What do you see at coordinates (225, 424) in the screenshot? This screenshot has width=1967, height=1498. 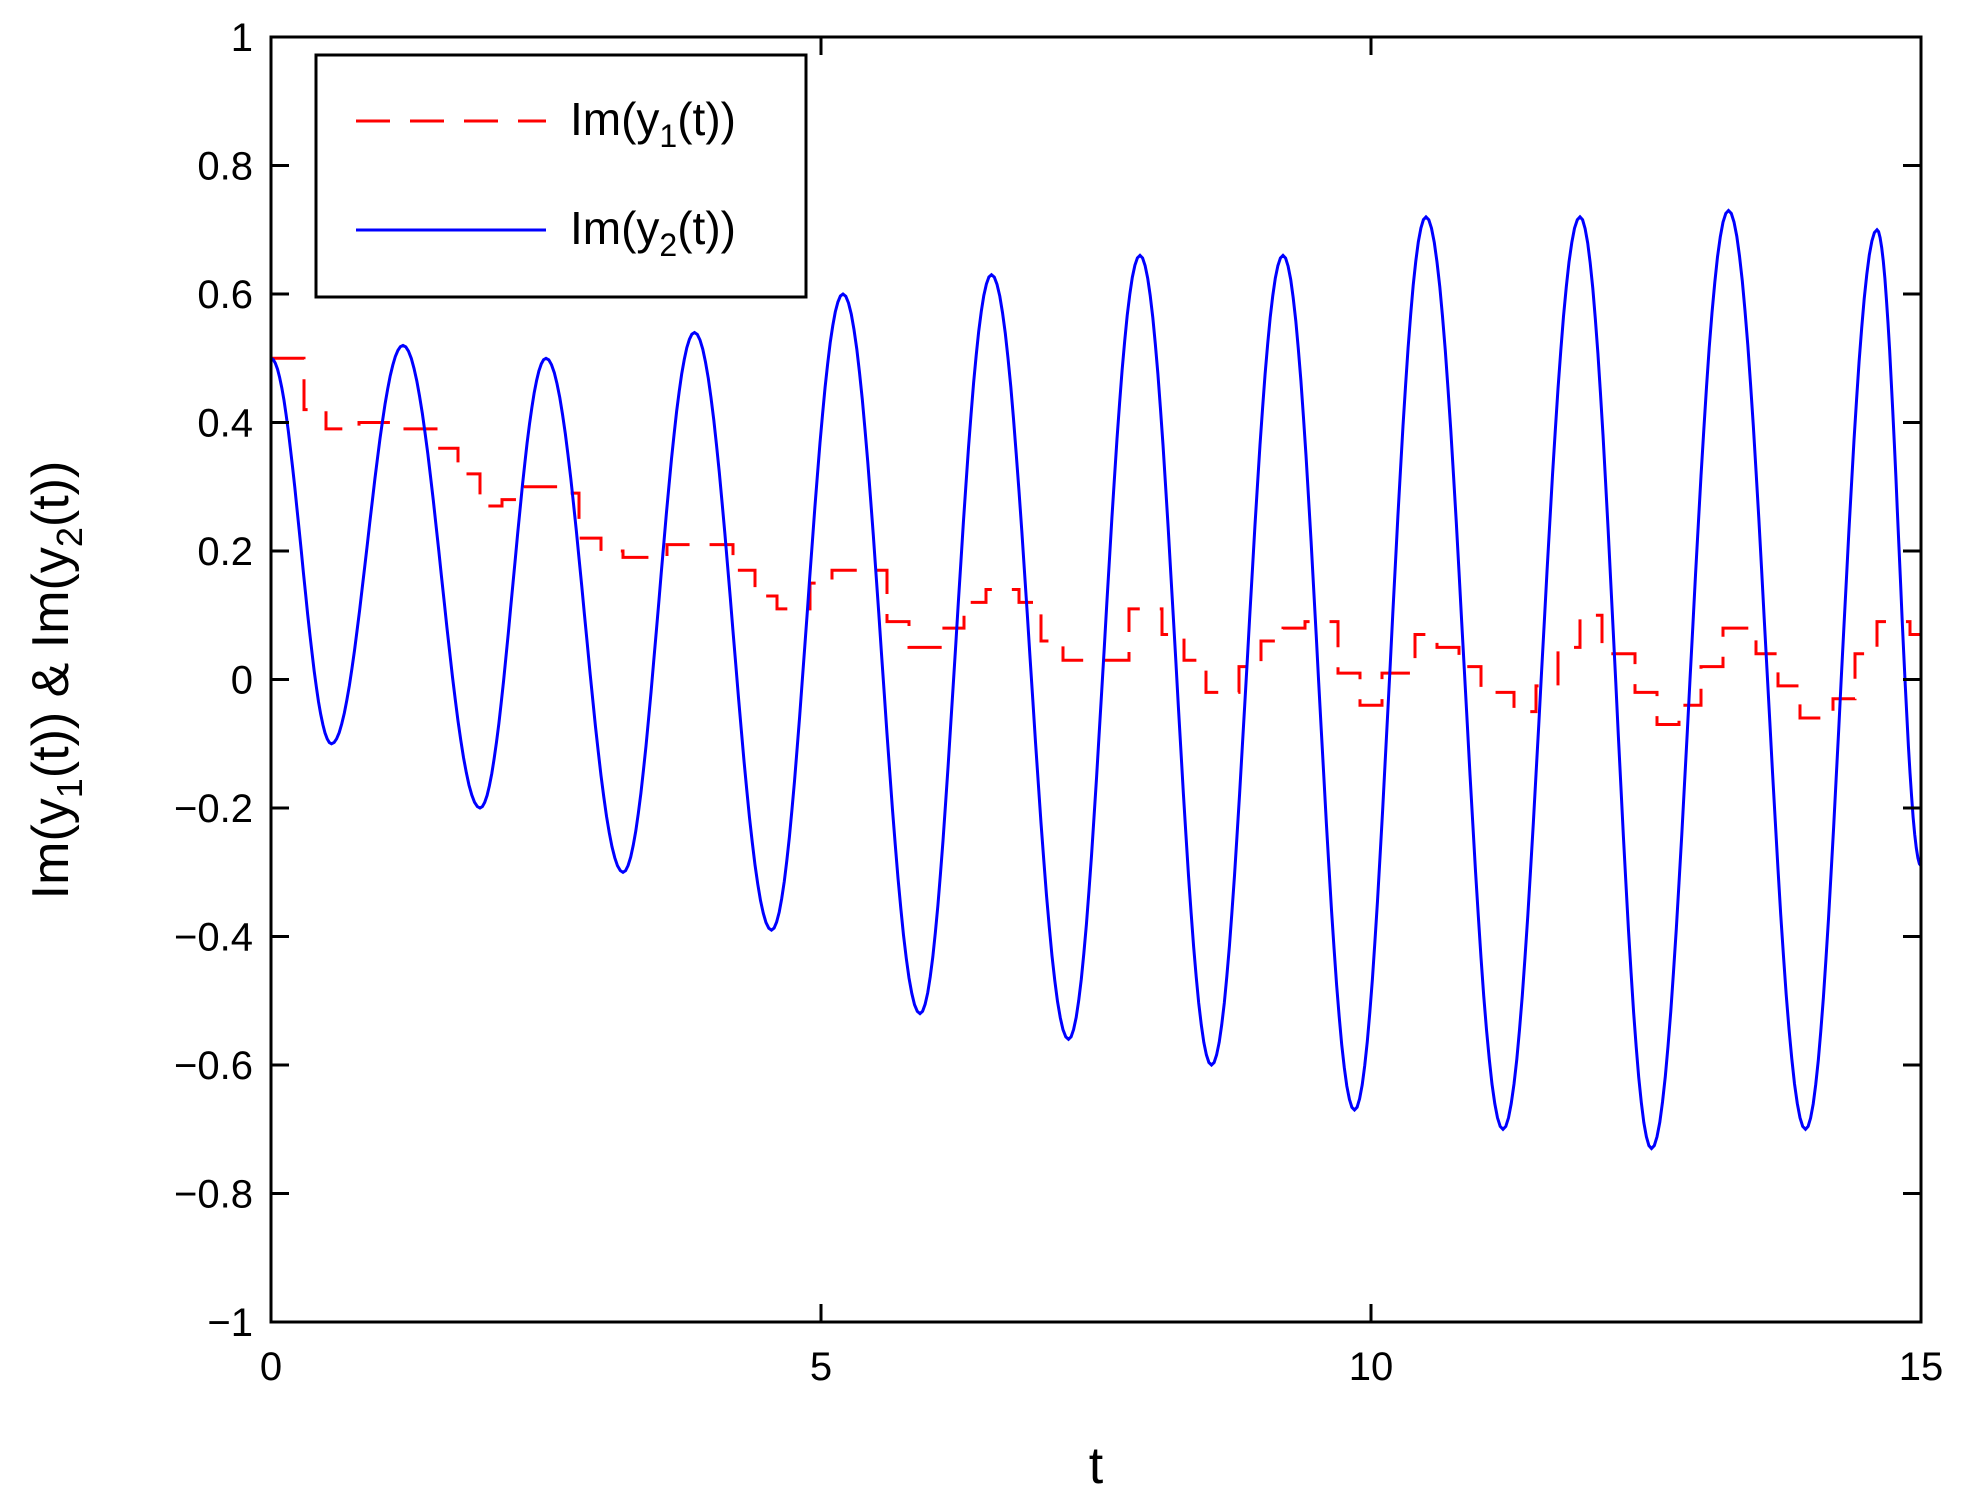 I see `y-tick-label: 0.4` at bounding box center [225, 424].